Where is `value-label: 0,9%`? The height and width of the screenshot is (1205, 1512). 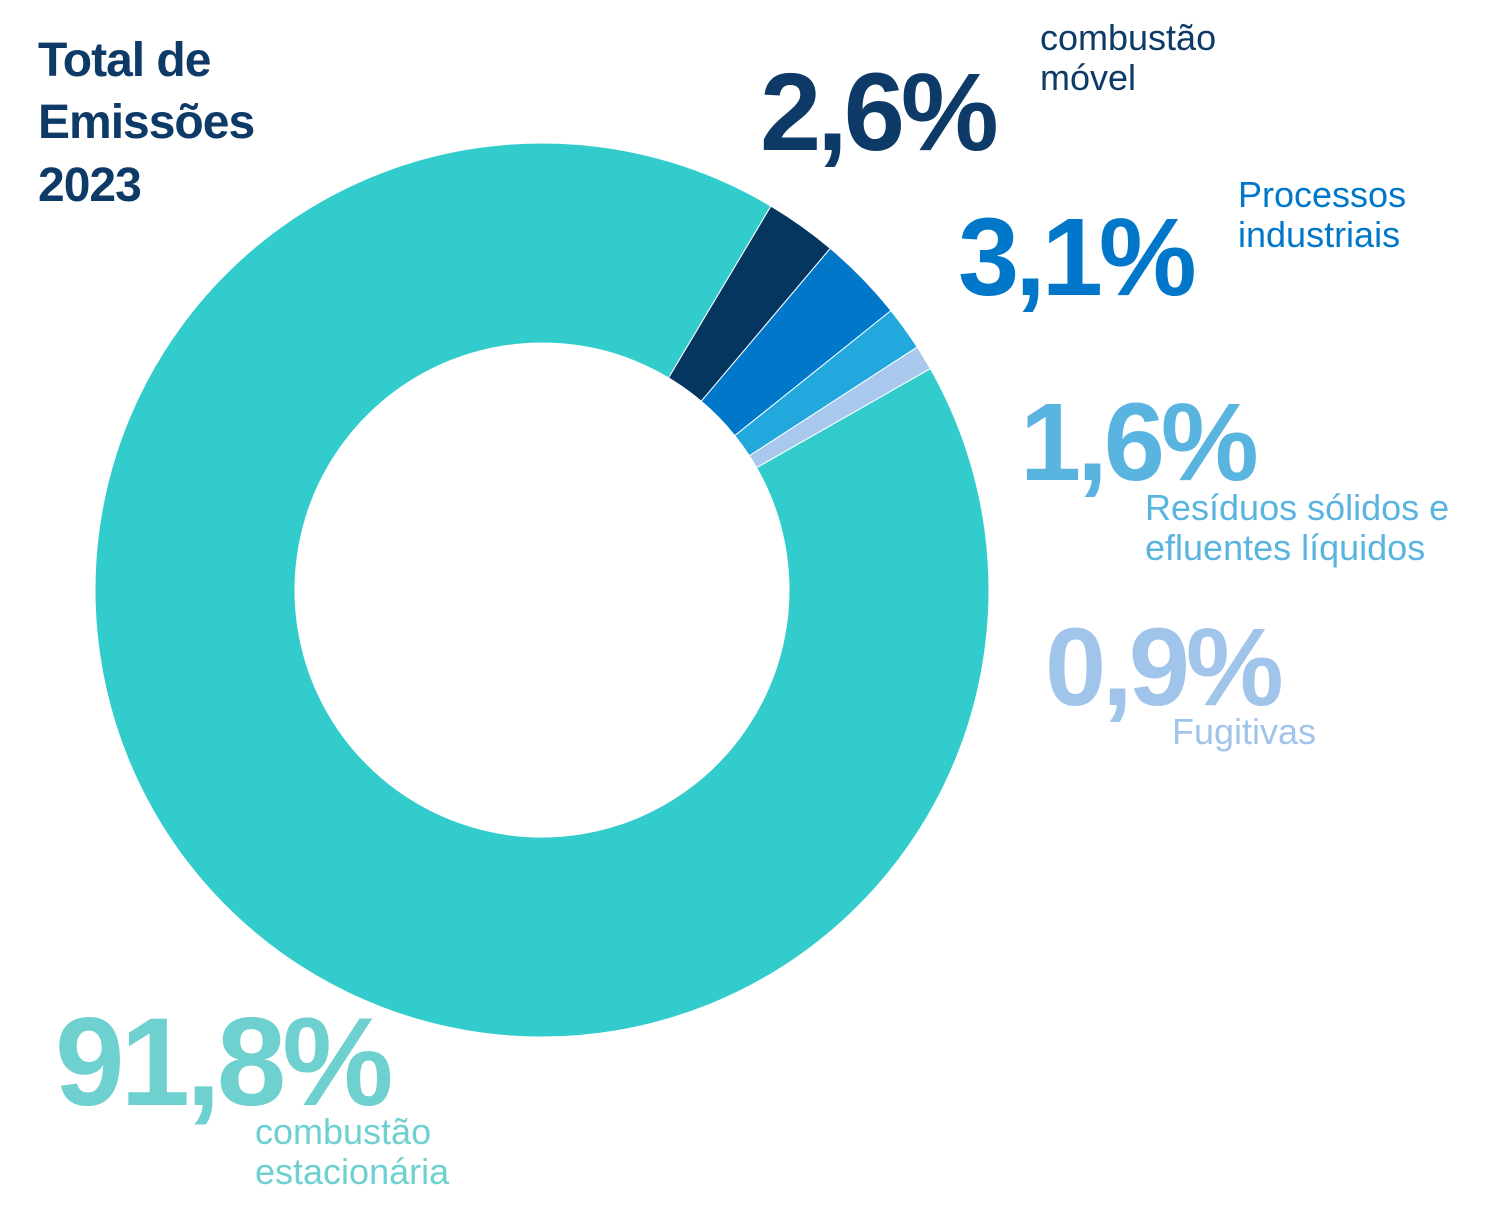
value-label: 0,9% is located at coordinates (1163, 667).